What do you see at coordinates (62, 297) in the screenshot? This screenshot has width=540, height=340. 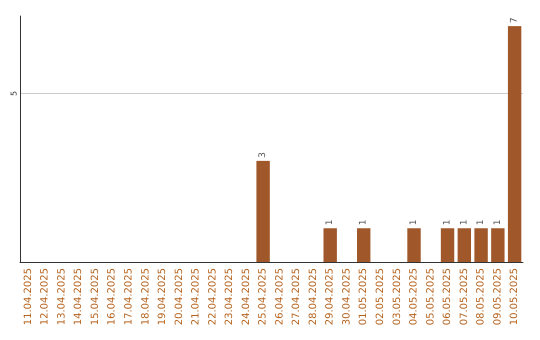 I see `x-tick-label: 13.04.2025` at bounding box center [62, 297].